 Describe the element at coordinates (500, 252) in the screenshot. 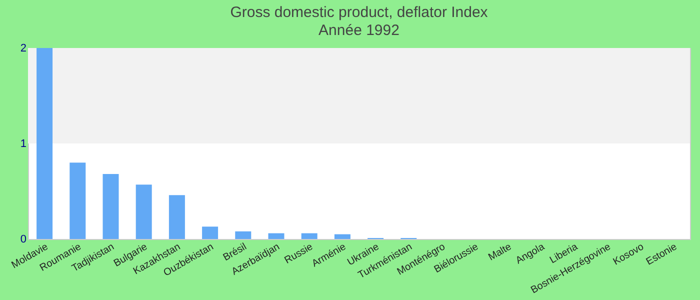

I see `x-tick-label: Malte` at that location.